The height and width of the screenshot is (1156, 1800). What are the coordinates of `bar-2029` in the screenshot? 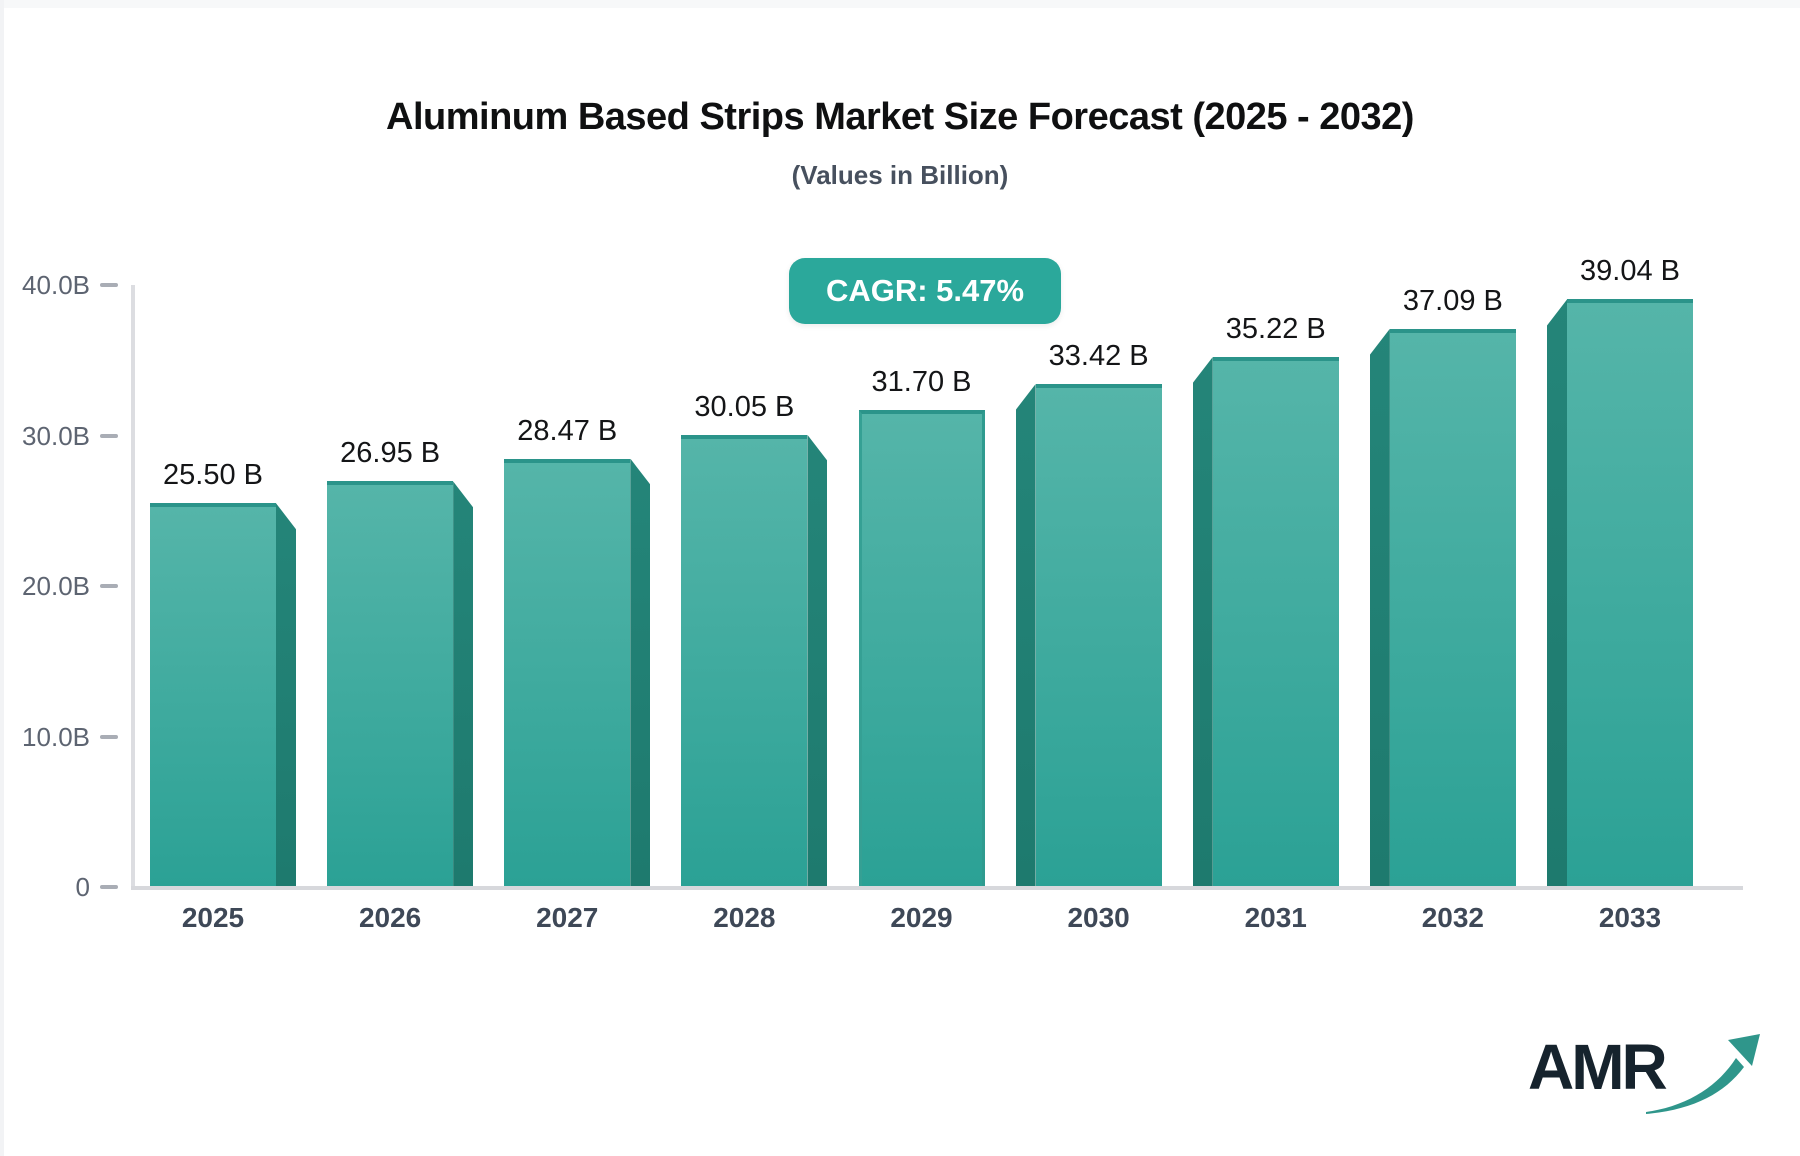 It's located at (921, 648).